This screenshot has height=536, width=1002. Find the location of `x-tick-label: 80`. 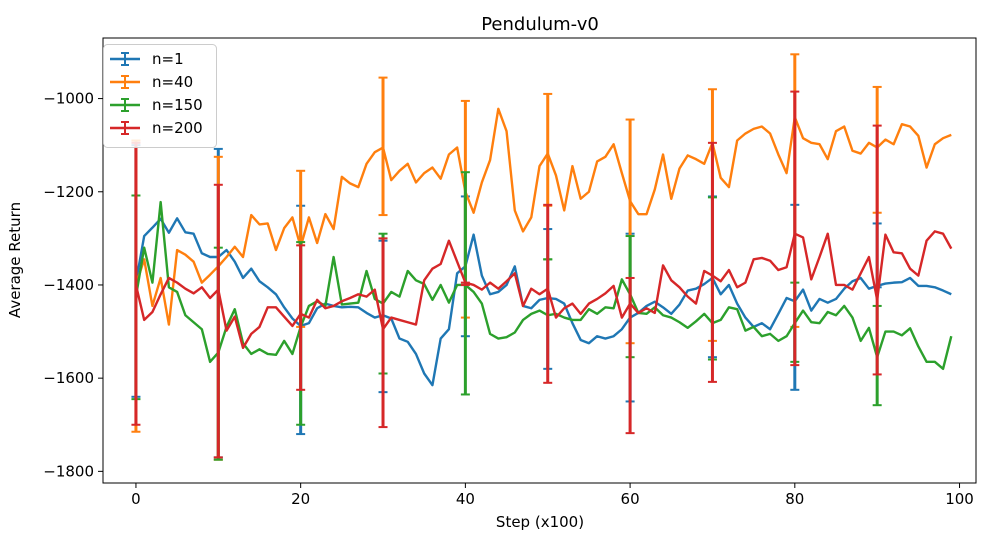

x-tick-label: 80 is located at coordinates (794, 499).